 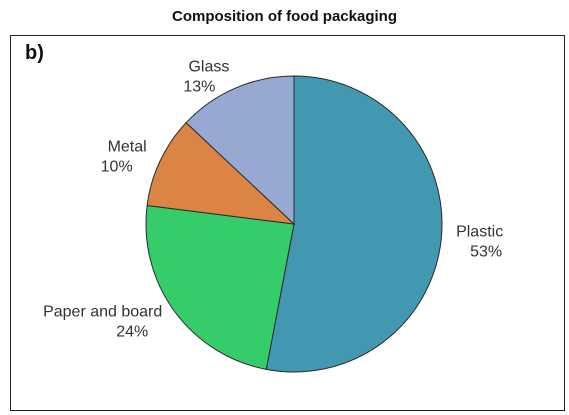 I want to click on slice-label-metal: Metal, so click(x=127, y=147).